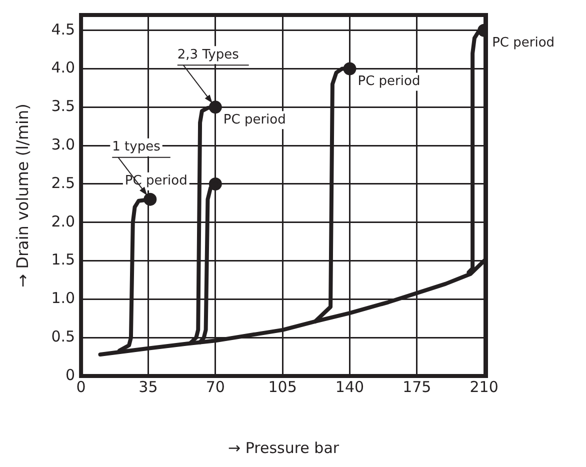 The height and width of the screenshot is (467, 586). I want to click on y-tick-label: 0.5, so click(63, 336).